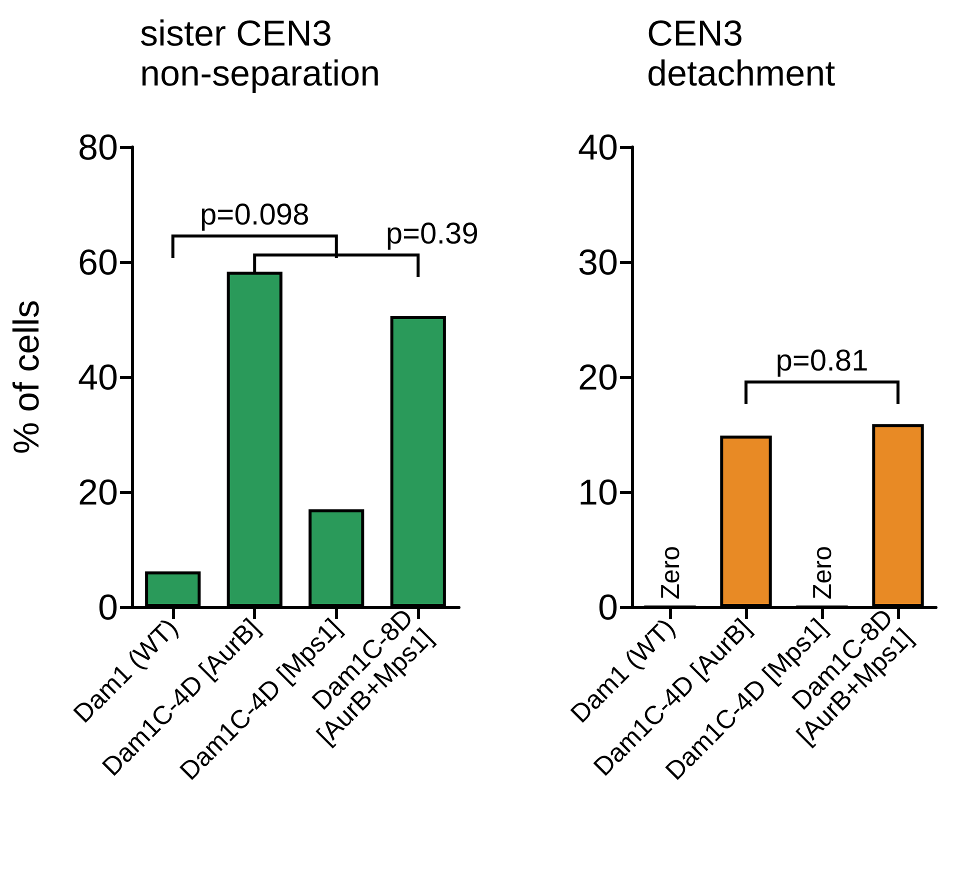 The width and height of the screenshot is (978, 893). I want to click on chart-title: CEN3 detachment, so click(741, 53).